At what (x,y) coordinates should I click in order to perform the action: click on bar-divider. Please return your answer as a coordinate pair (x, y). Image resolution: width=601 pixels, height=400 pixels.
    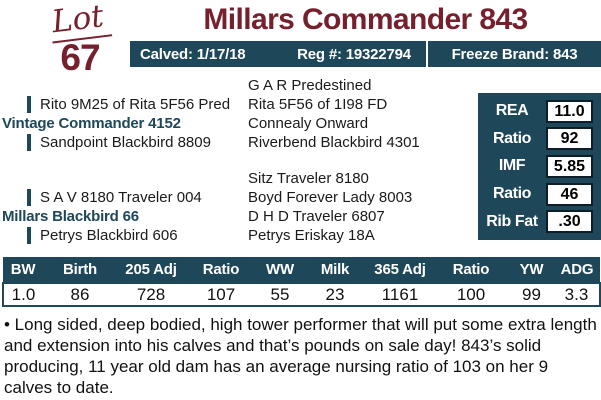
    Looking at the image, I should click on (427, 54).